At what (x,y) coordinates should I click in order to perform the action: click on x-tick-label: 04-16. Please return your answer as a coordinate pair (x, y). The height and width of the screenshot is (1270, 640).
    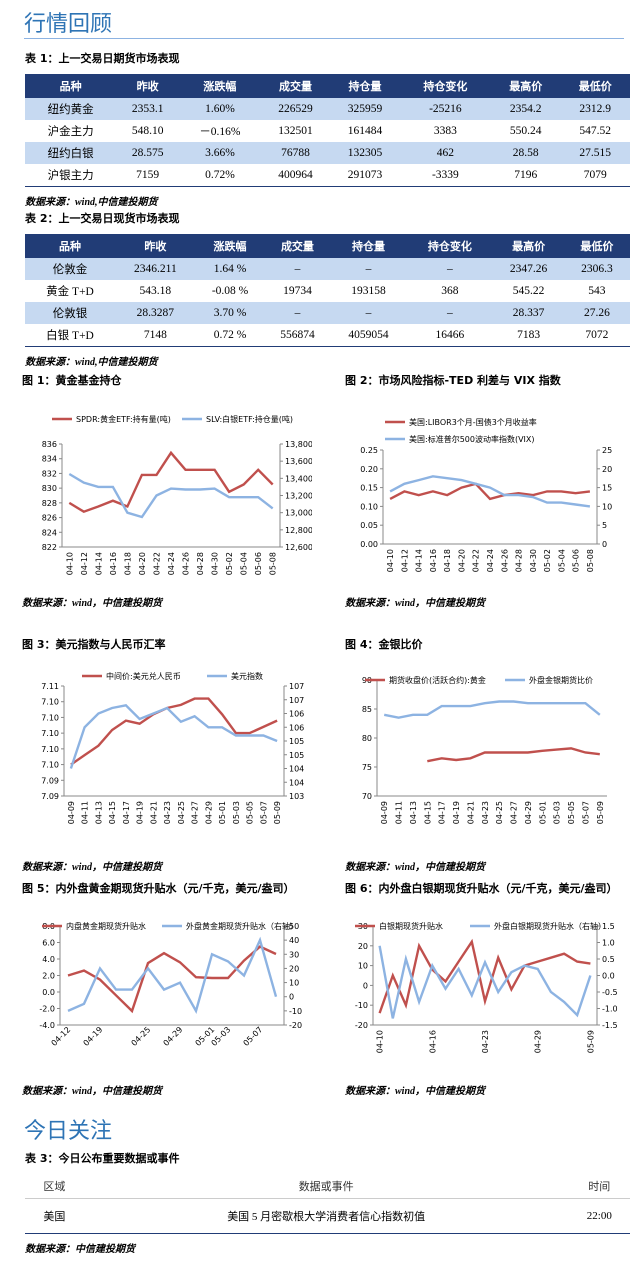
    Looking at the image, I should click on (432, 1041).